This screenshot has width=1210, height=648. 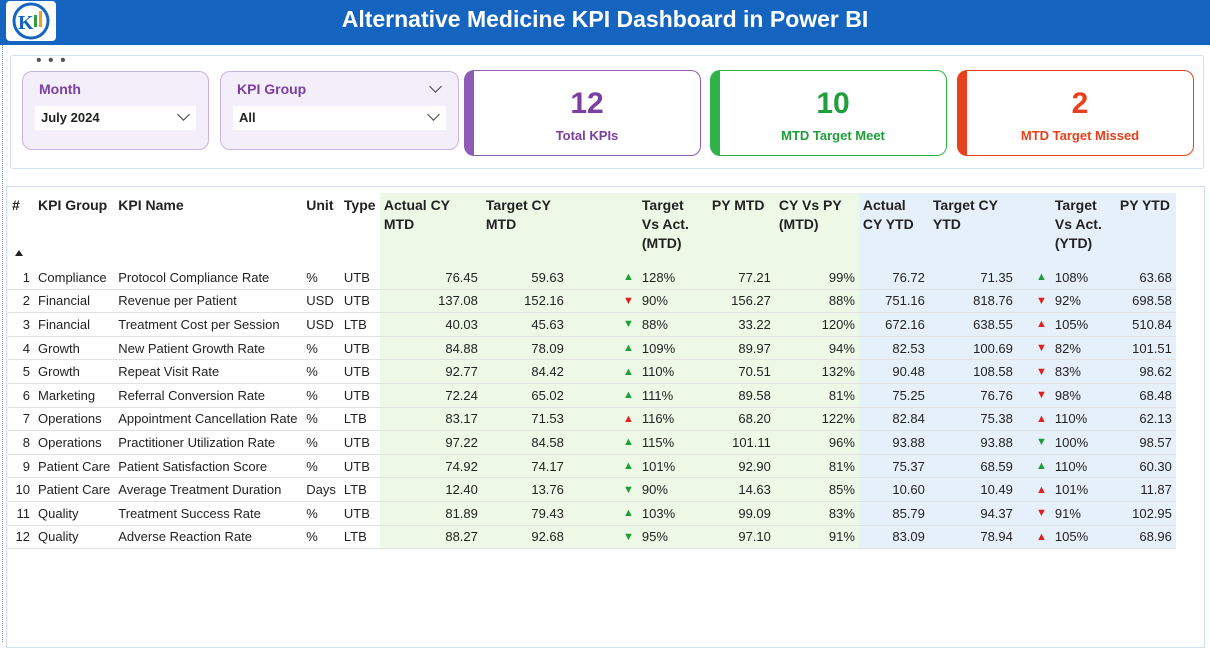 I want to click on column-header: Actual CY MTD, so click(x=430, y=229).